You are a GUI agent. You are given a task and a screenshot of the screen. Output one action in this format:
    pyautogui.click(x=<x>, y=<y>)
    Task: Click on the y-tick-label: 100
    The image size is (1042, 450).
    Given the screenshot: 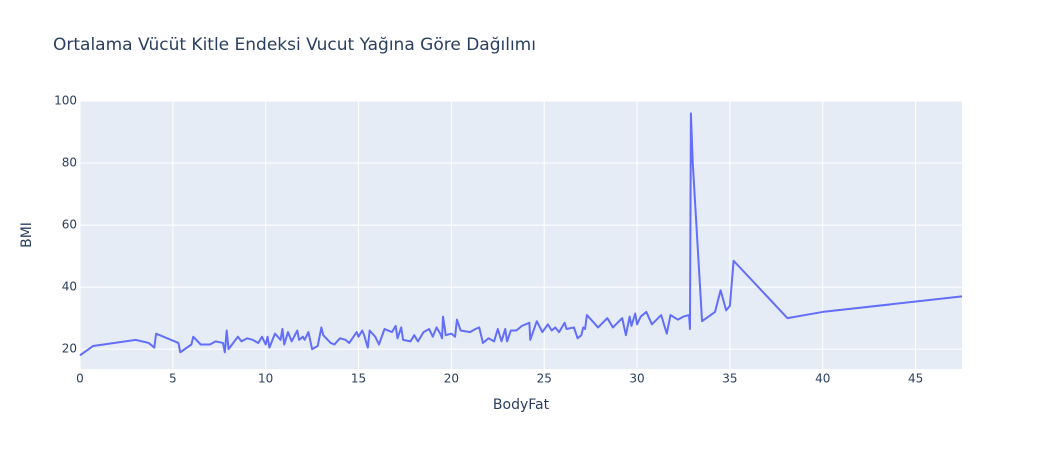 What is the action you would take?
    pyautogui.click(x=65, y=101)
    